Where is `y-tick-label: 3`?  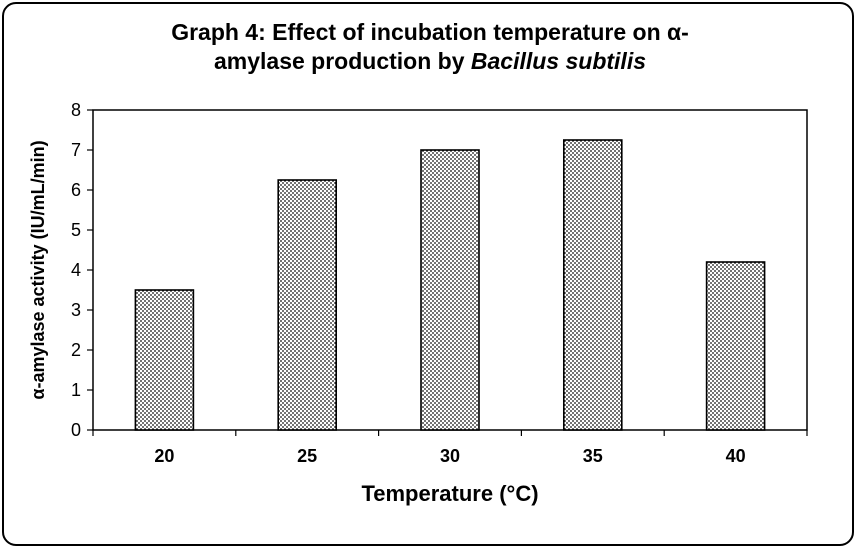
y-tick-label: 3 is located at coordinates (76, 310).